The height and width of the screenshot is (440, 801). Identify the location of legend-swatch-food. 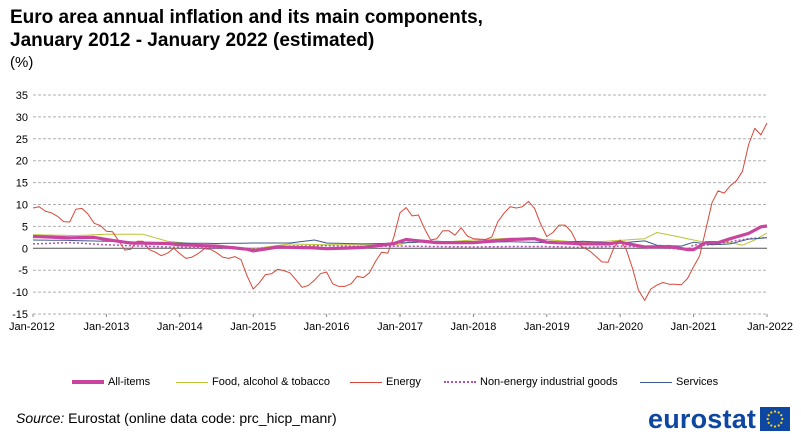
(192, 382).